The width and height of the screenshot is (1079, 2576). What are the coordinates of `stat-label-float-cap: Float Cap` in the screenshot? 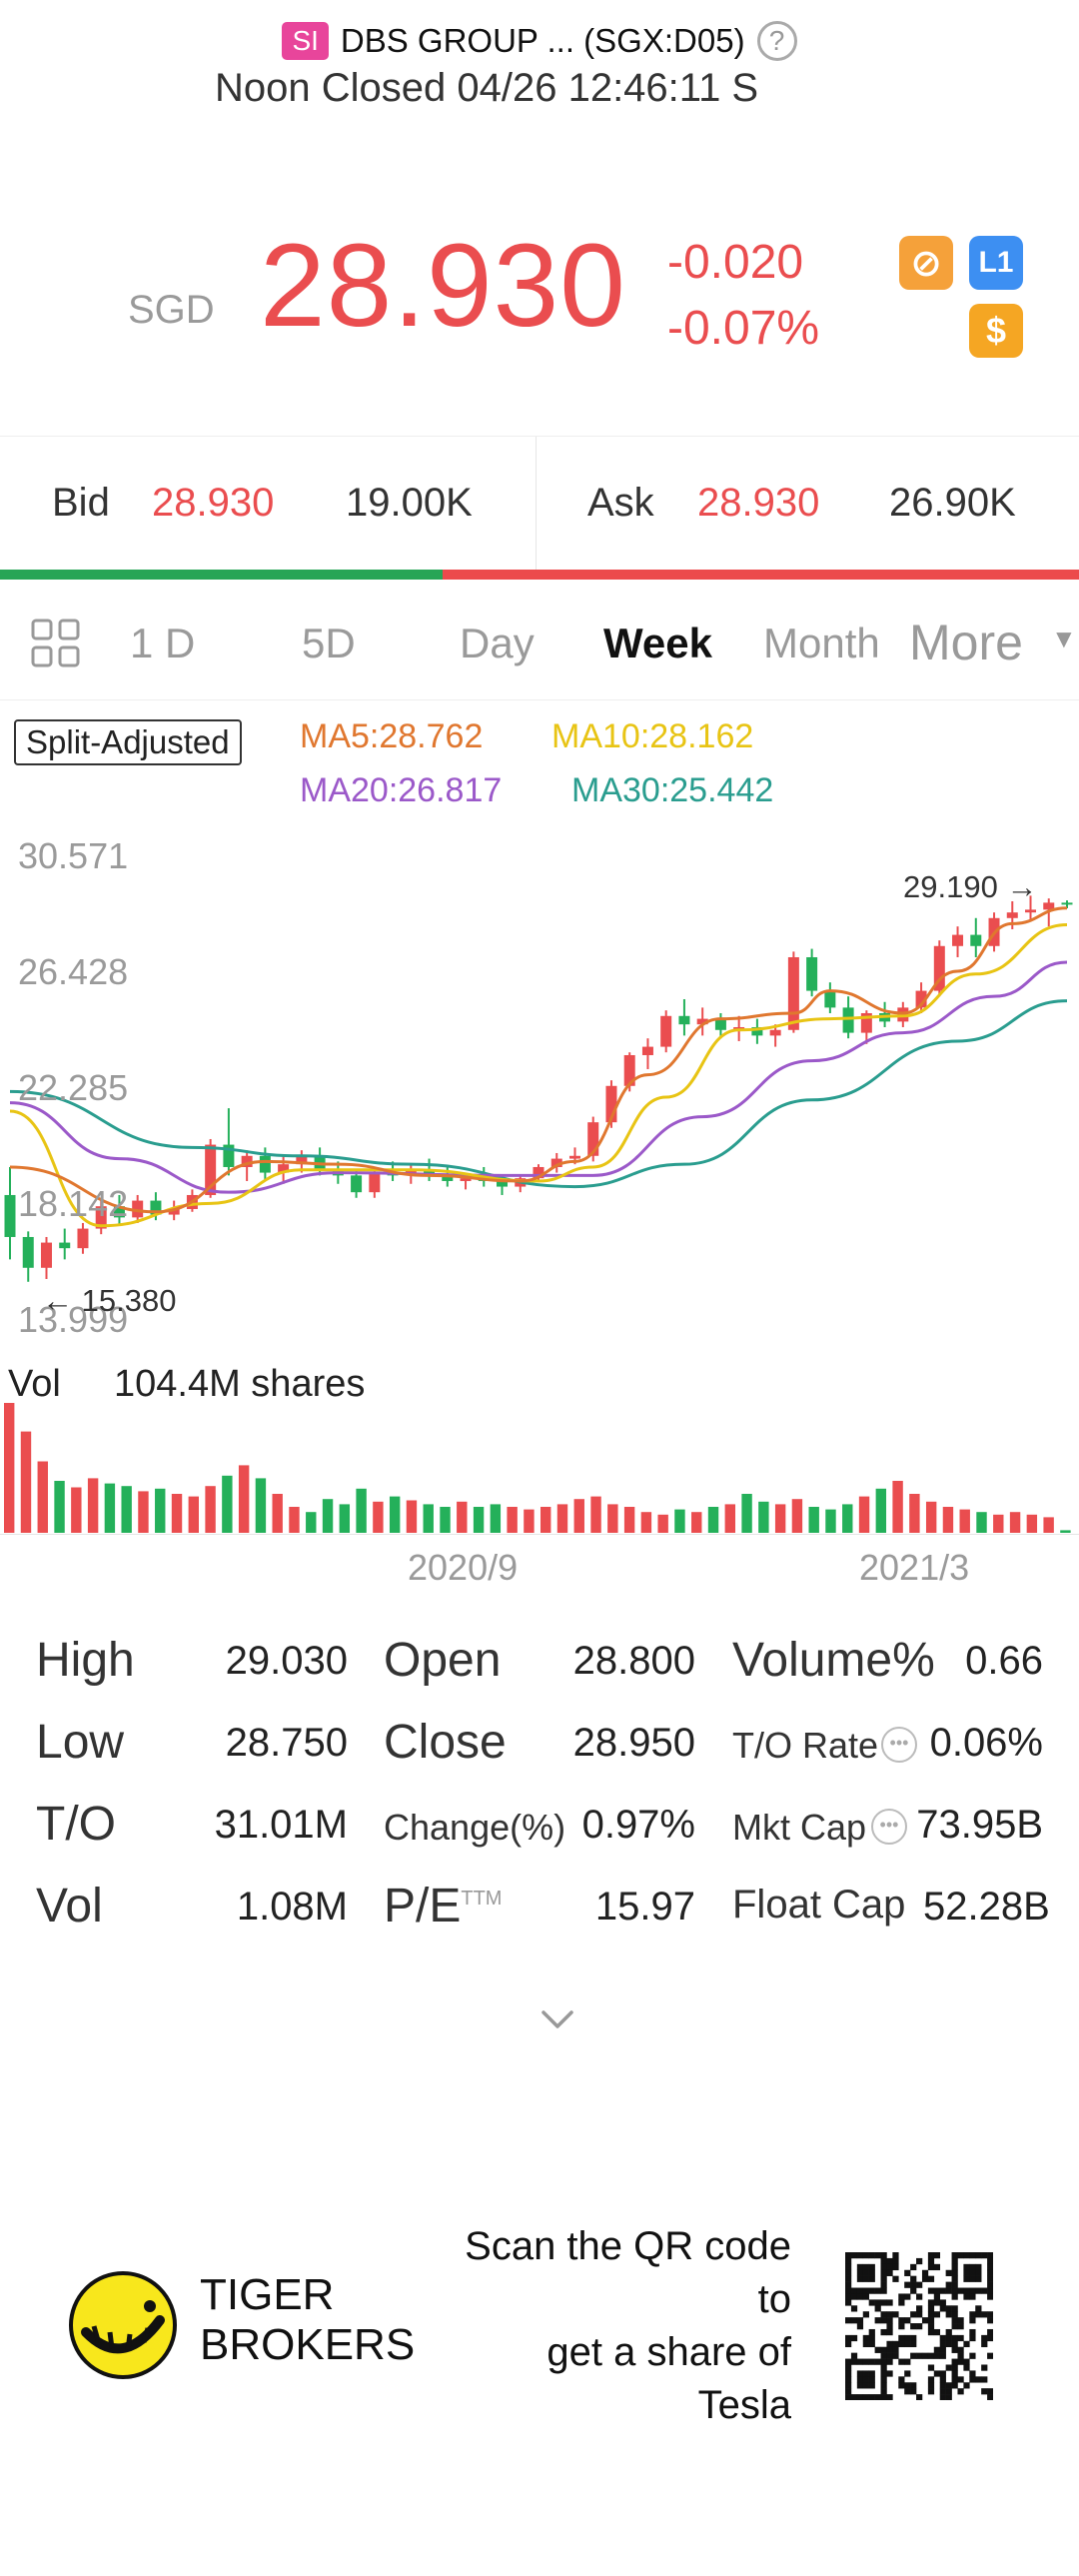 It's located at (819, 1905).